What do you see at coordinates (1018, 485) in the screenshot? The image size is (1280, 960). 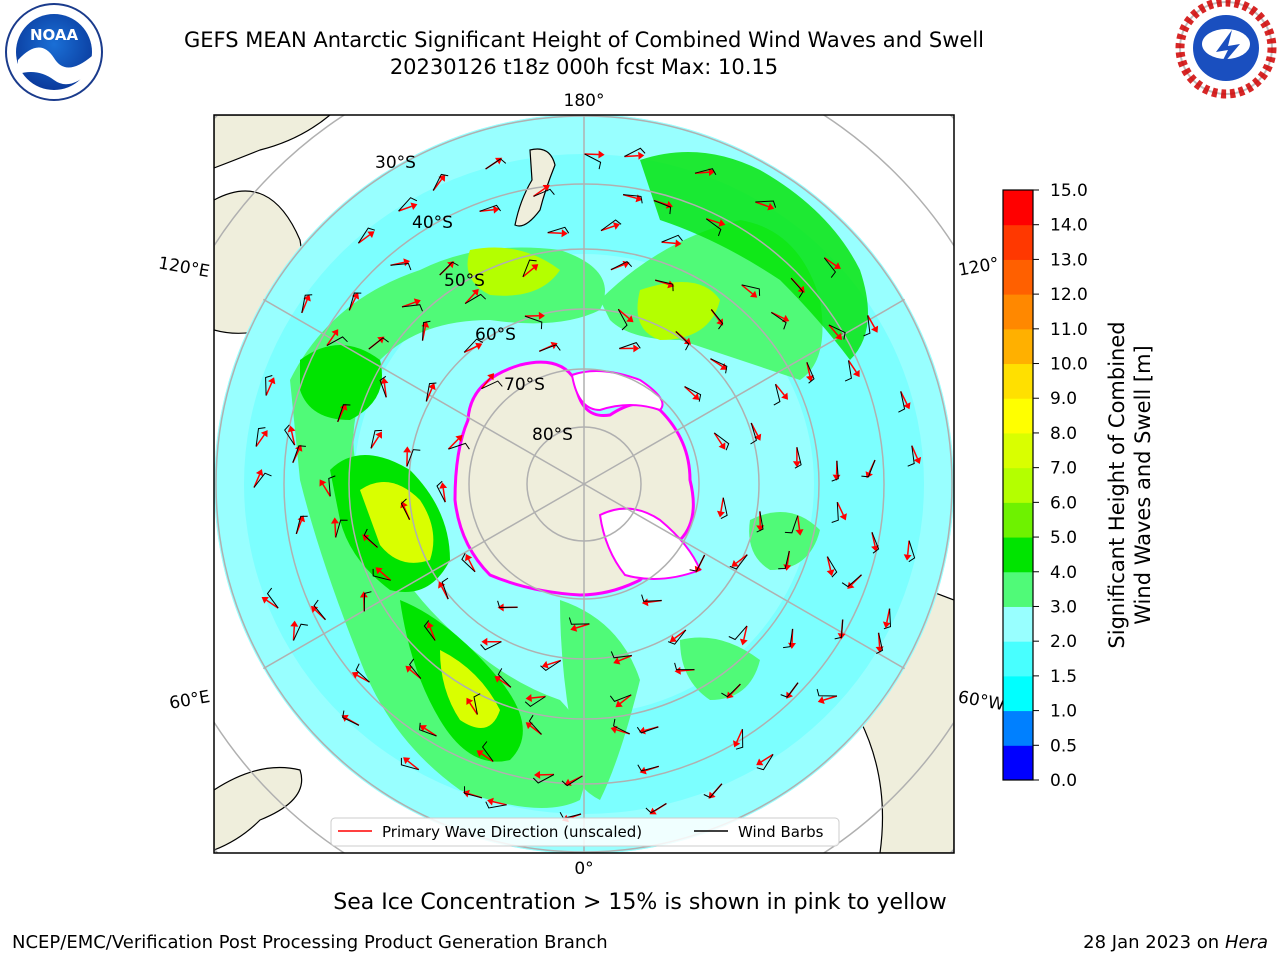 I see `colorbar-frame` at bounding box center [1018, 485].